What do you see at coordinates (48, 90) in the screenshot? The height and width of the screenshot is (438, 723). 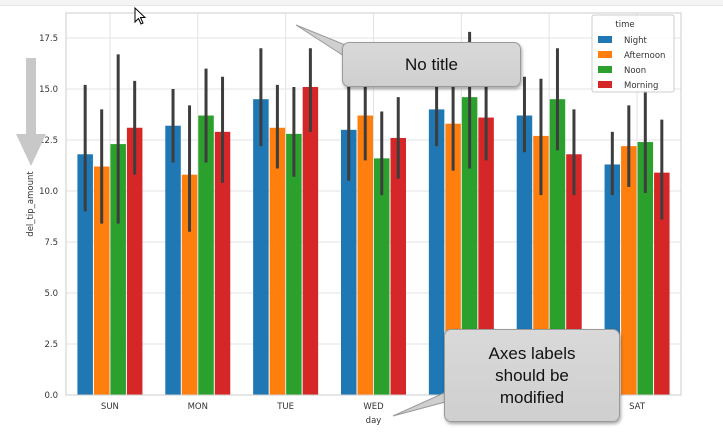 I see `y-tick-label: 15.0` at bounding box center [48, 90].